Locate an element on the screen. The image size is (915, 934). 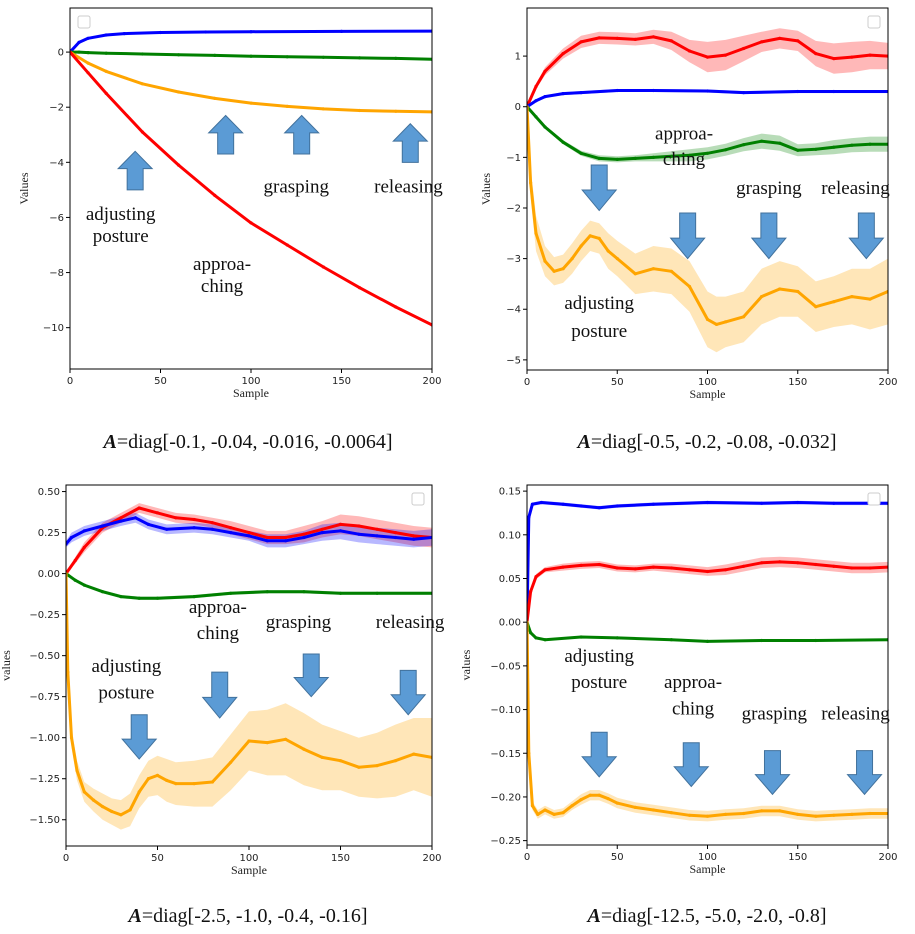
y-axis-label: Values is located at coordinates (486, 189).